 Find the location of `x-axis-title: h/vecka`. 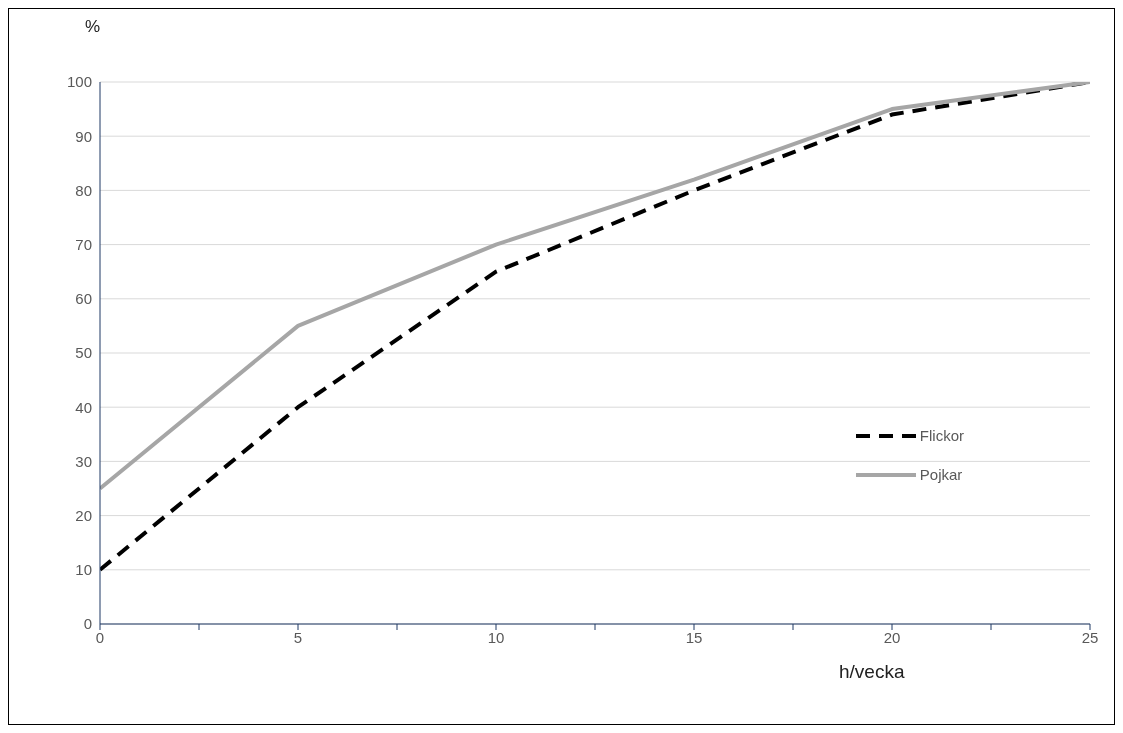

x-axis-title: h/vecka is located at coordinates (872, 672).